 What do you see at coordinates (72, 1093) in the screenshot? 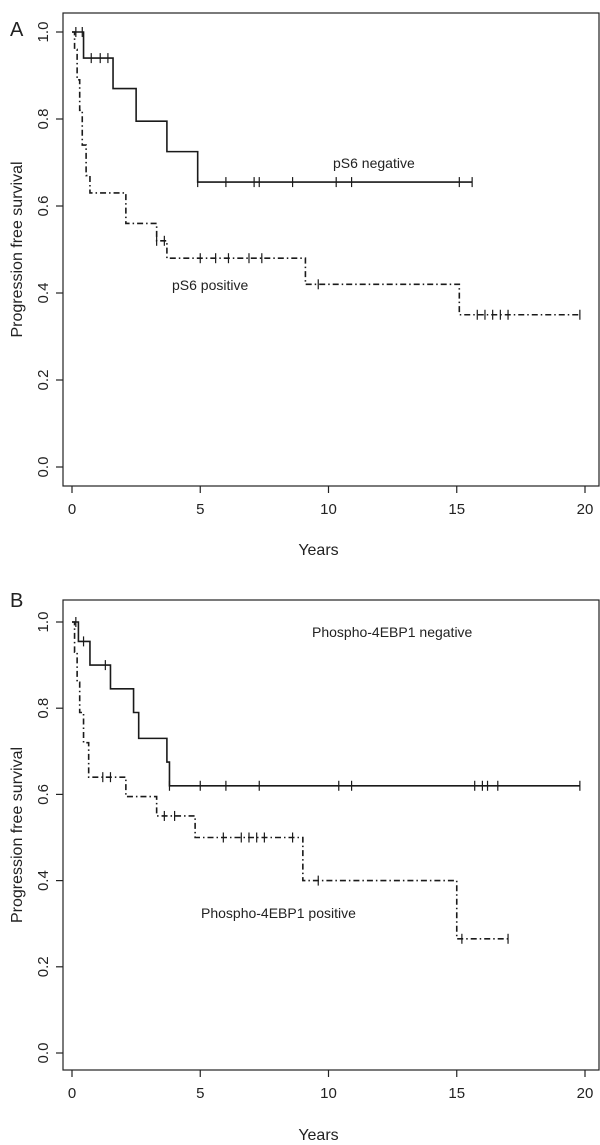
I see `chart-b-x-tick-label: 0` at bounding box center [72, 1093].